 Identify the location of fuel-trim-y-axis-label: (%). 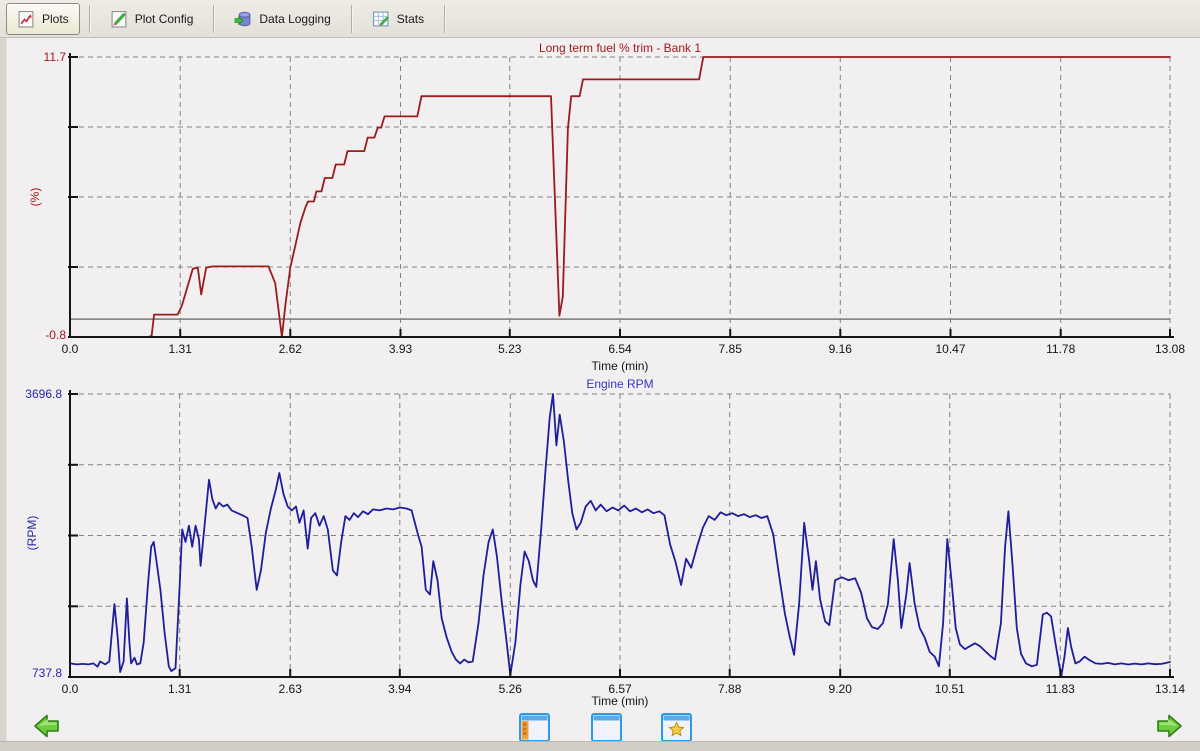
(35, 197).